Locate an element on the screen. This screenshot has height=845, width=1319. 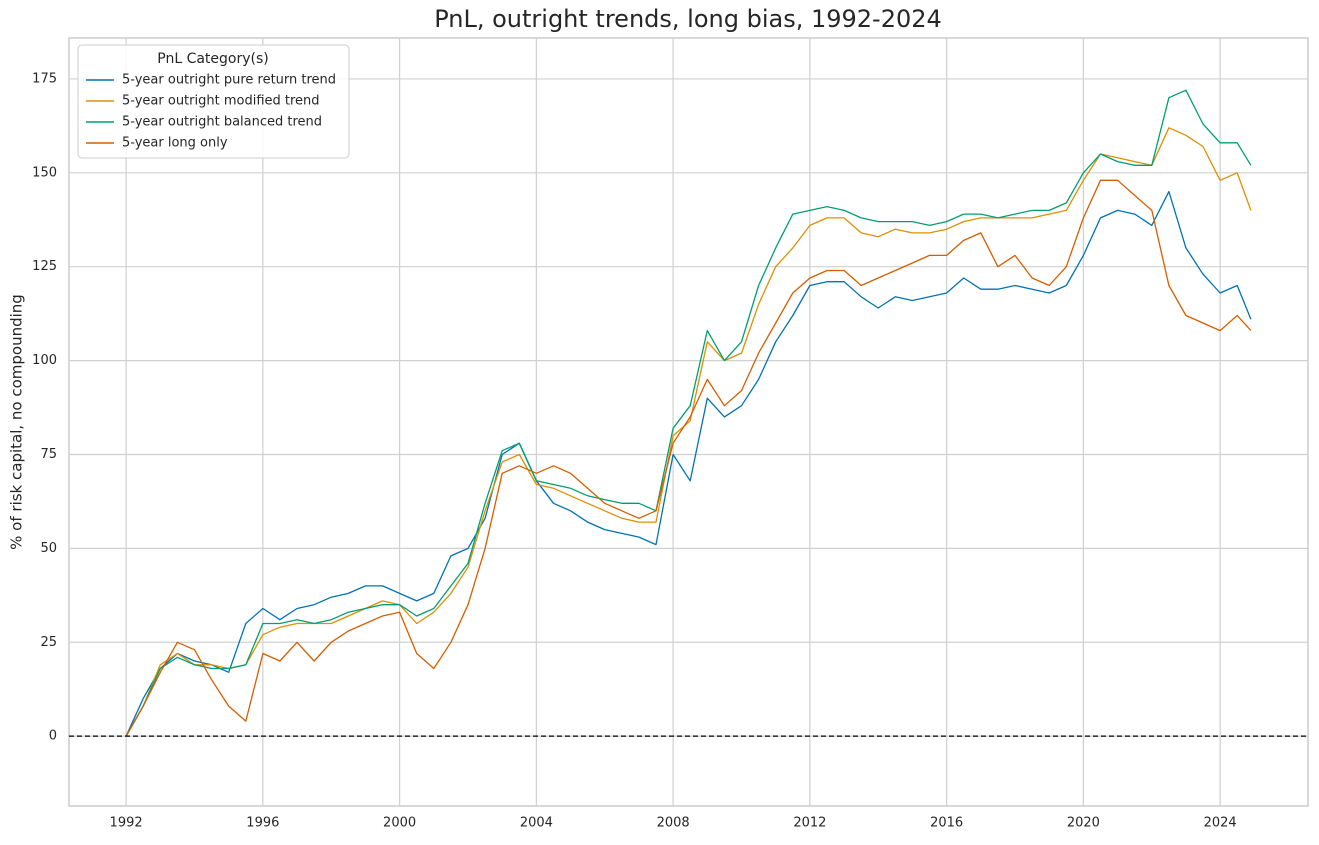
x-tick-label: 2012 is located at coordinates (809, 823).